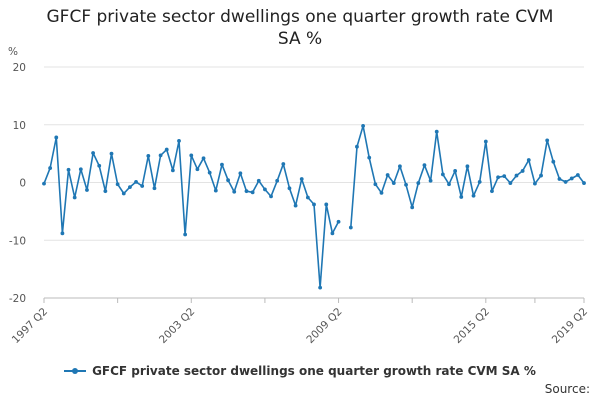 The height and width of the screenshot is (400, 600). I want to click on x-tick-label: 2015 Q2, so click(472, 326).